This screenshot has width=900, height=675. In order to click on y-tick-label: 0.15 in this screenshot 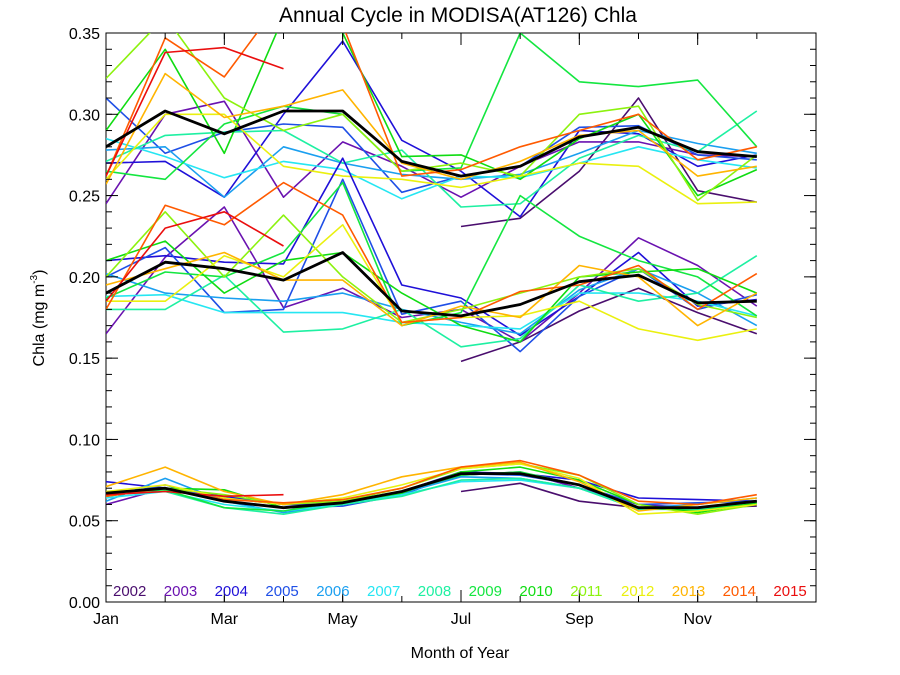, I will do `click(84, 359)`.